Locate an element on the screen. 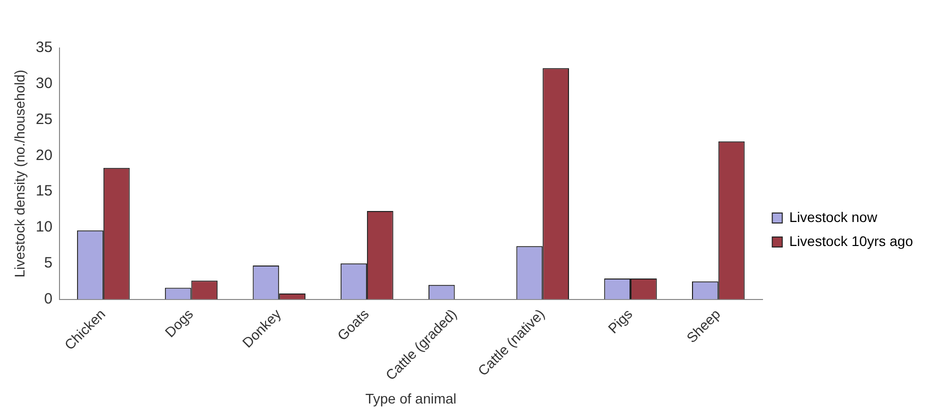 The width and height of the screenshot is (941, 420). y-tick-label: 30 is located at coordinates (44, 83).